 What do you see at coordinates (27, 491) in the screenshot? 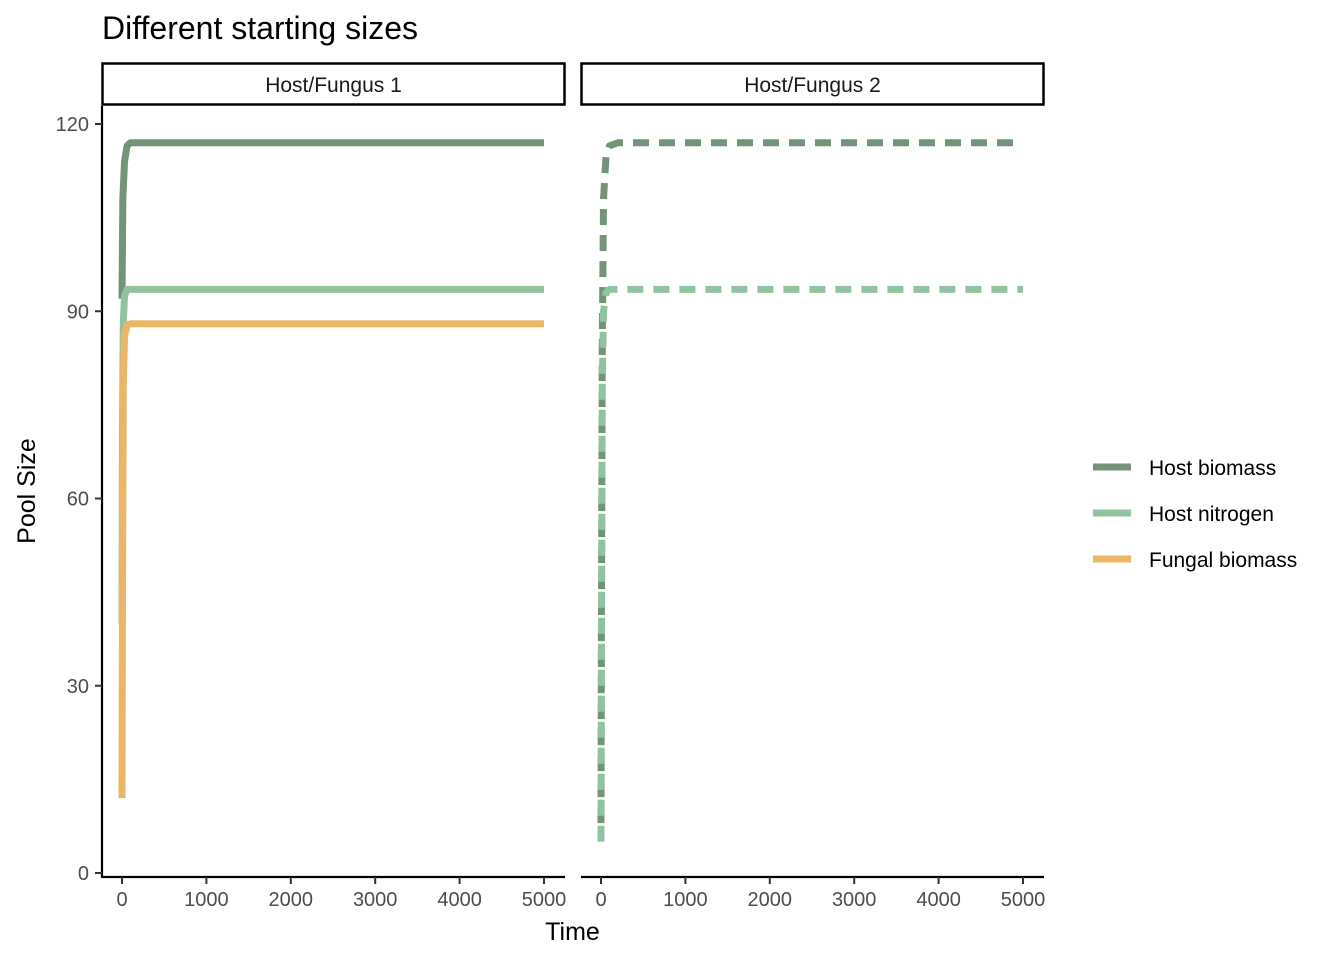
I see `y-axis-title: Pool Size` at bounding box center [27, 491].